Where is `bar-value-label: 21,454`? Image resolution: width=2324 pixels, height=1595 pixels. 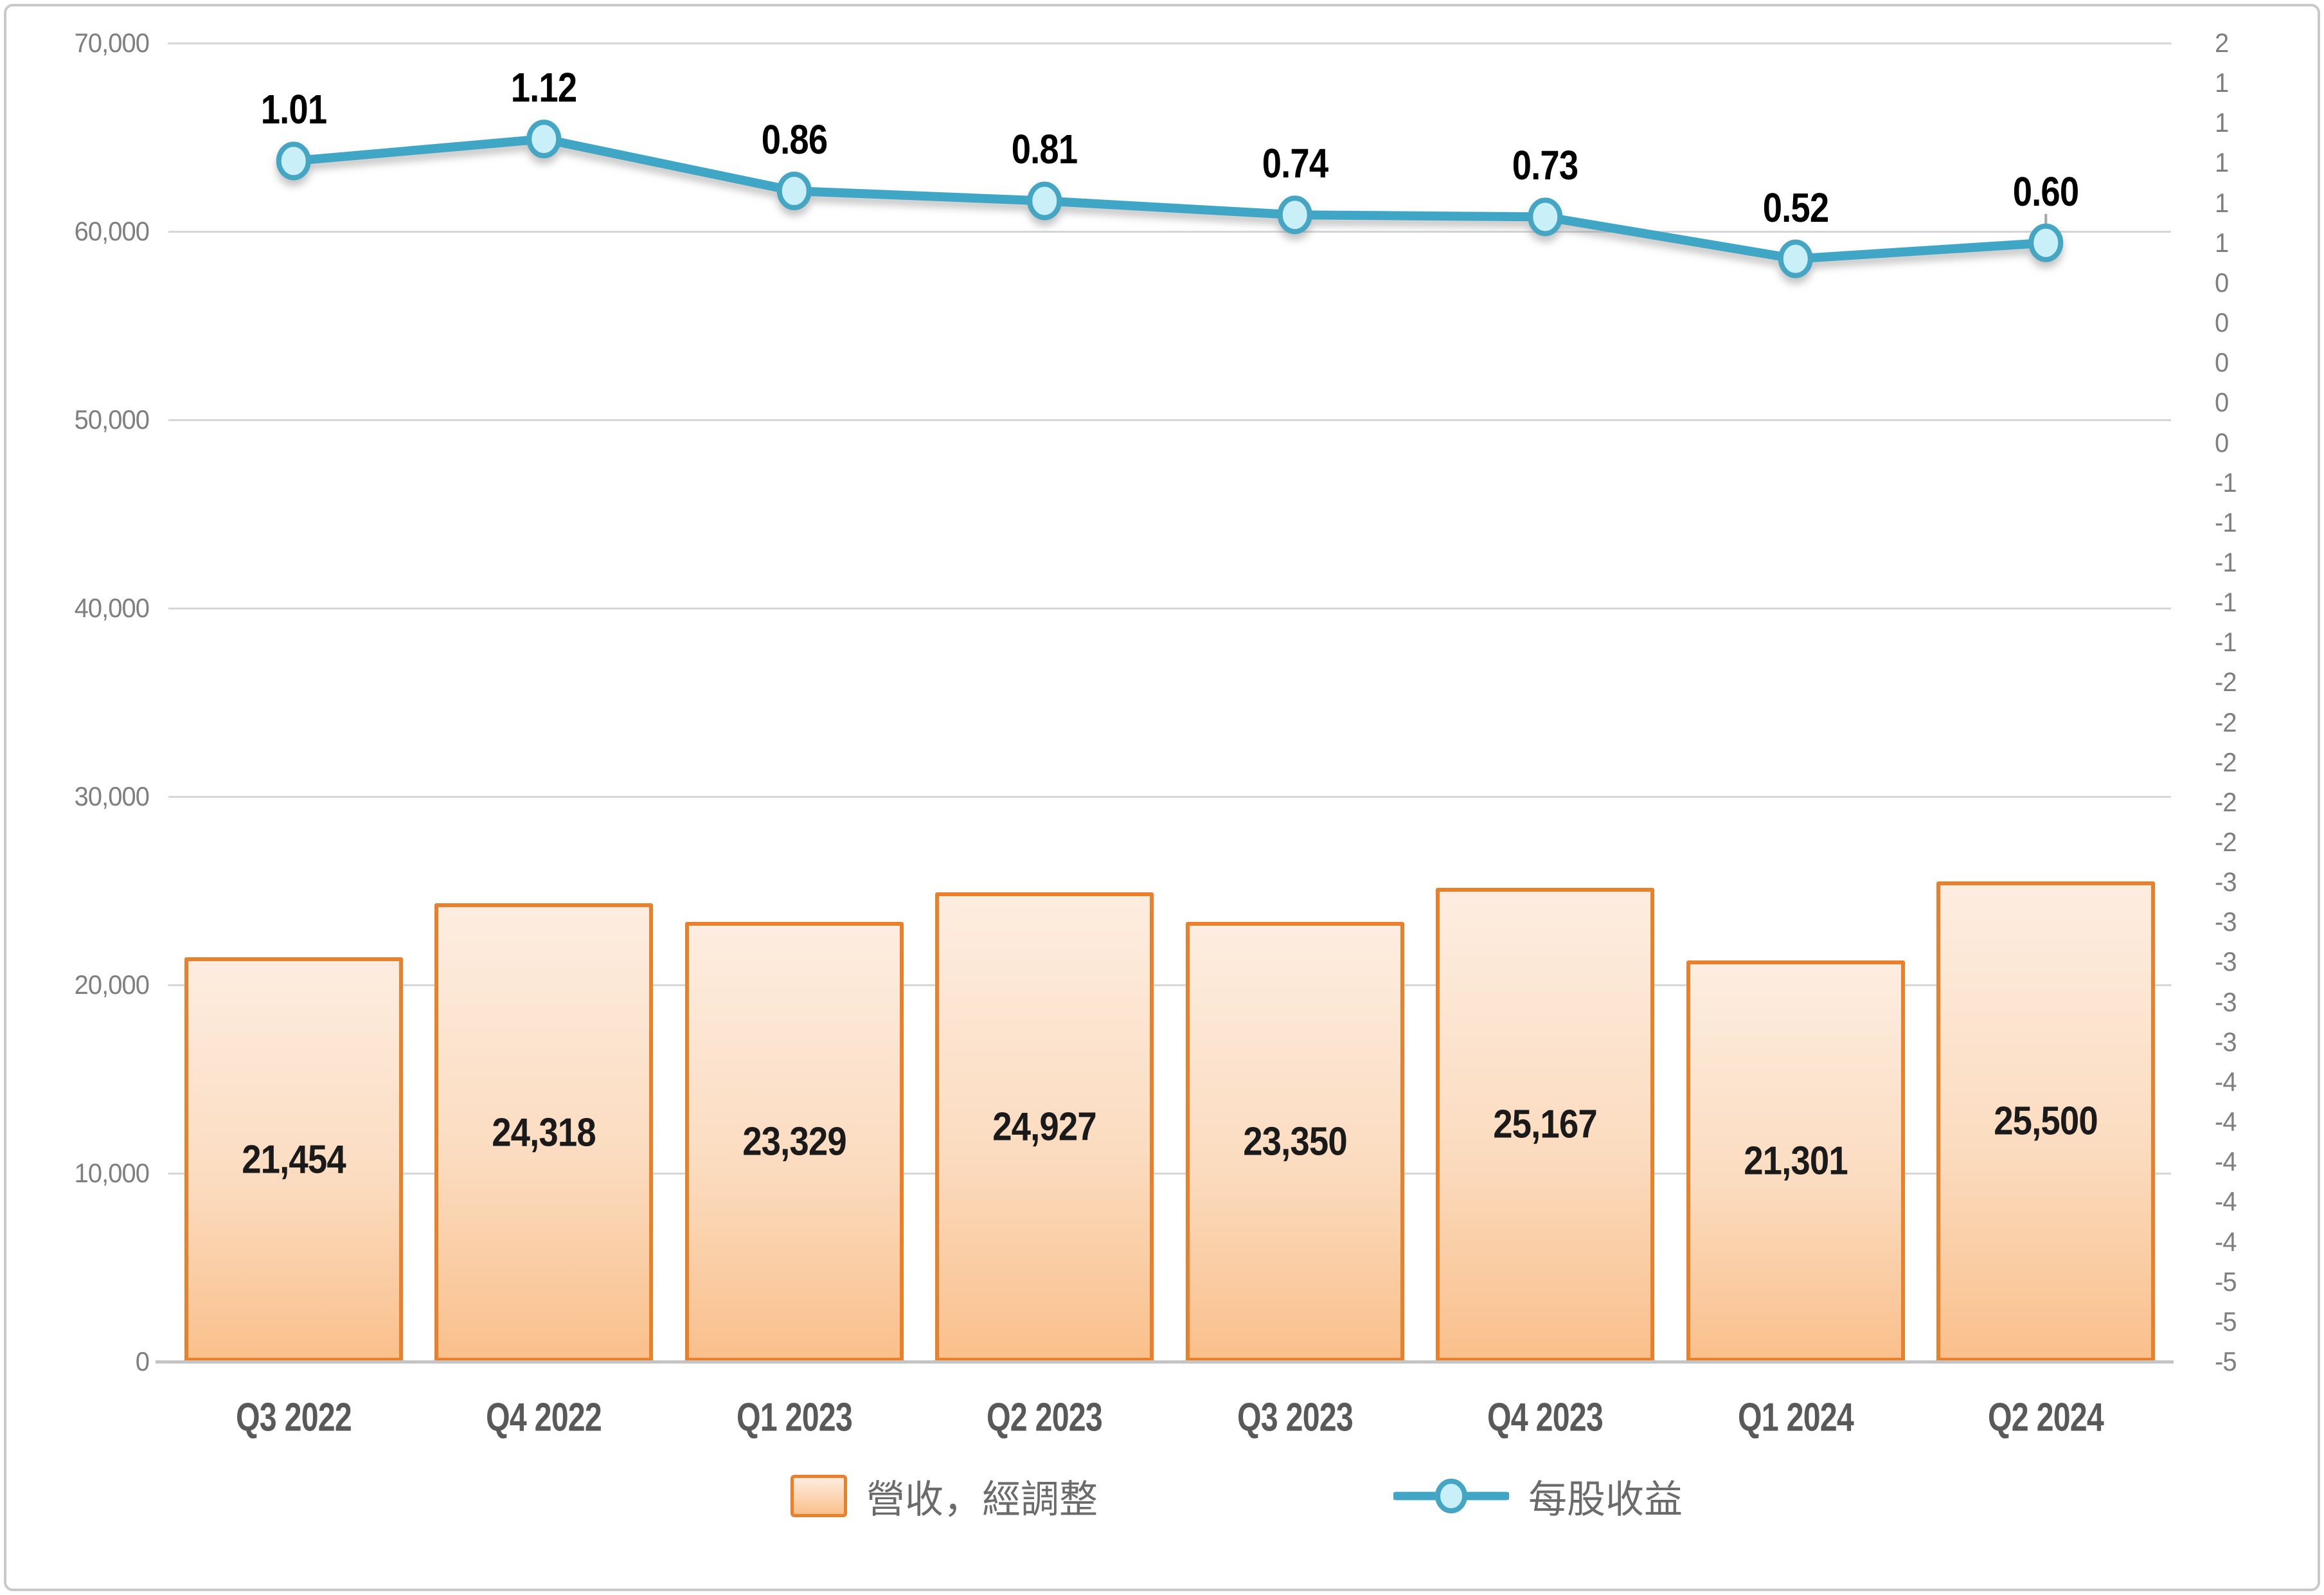
bar-value-label: 21,454 is located at coordinates (294, 1159).